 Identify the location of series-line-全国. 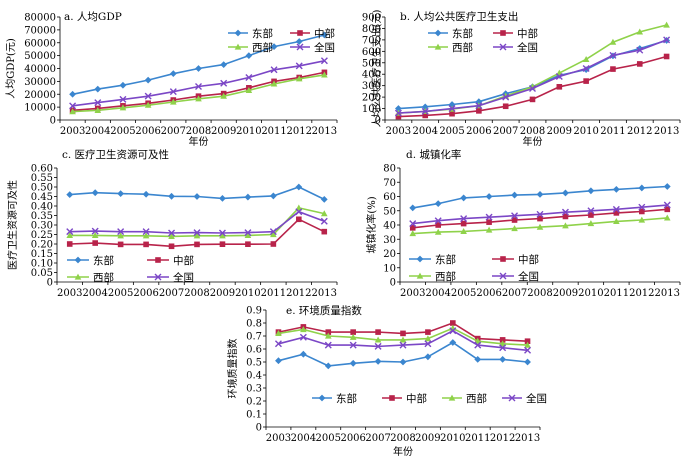
(197, 222).